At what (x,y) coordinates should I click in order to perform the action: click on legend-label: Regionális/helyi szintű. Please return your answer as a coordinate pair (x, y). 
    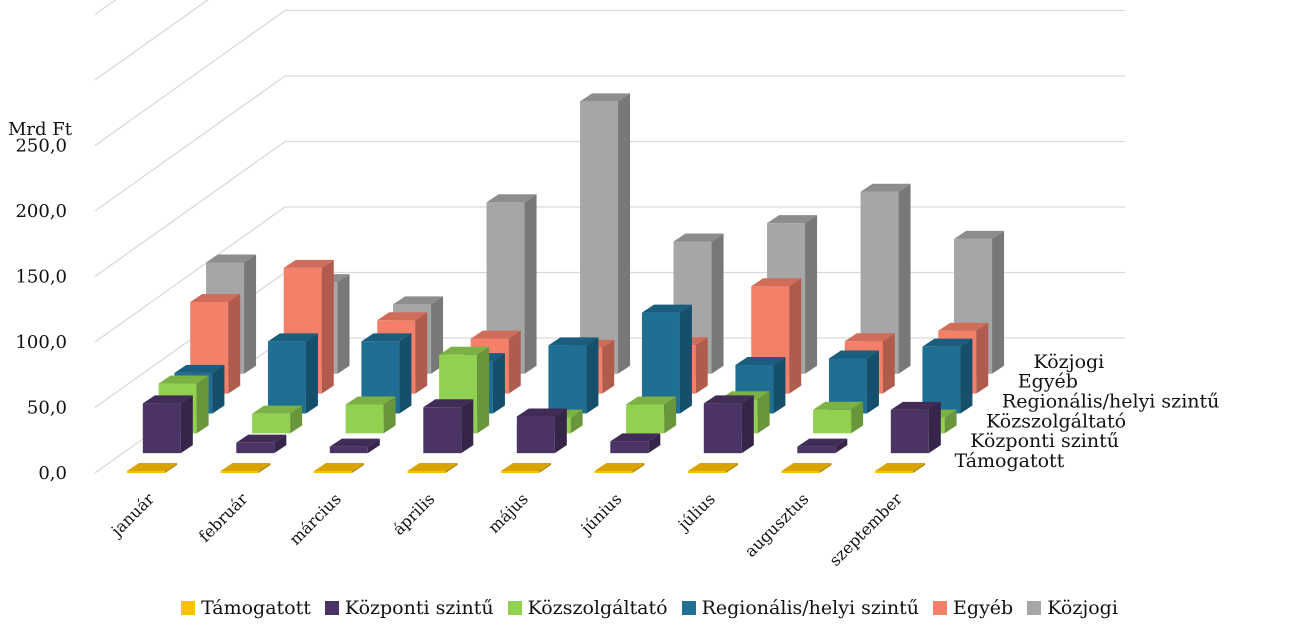
    Looking at the image, I should click on (810, 608).